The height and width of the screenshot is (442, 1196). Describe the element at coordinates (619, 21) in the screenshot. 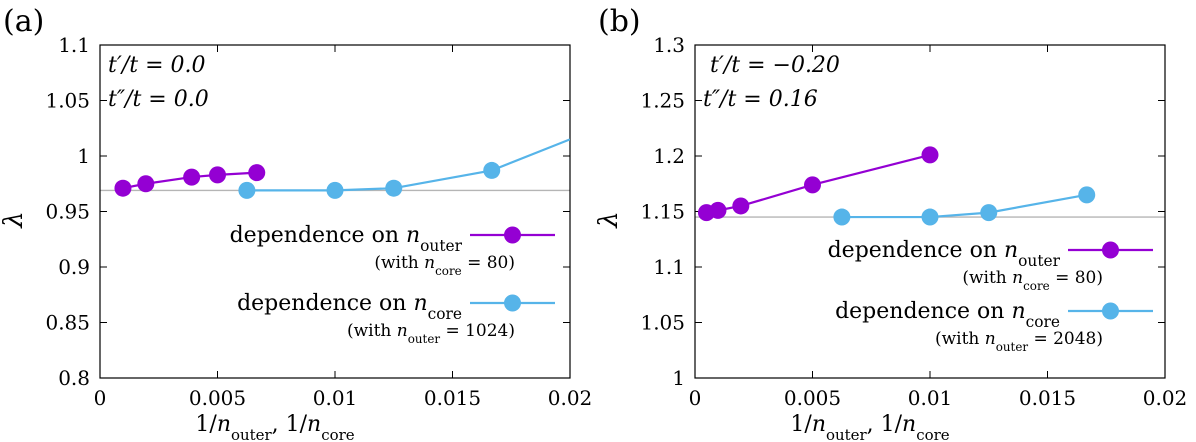

I see `panel-label: (b)` at that location.